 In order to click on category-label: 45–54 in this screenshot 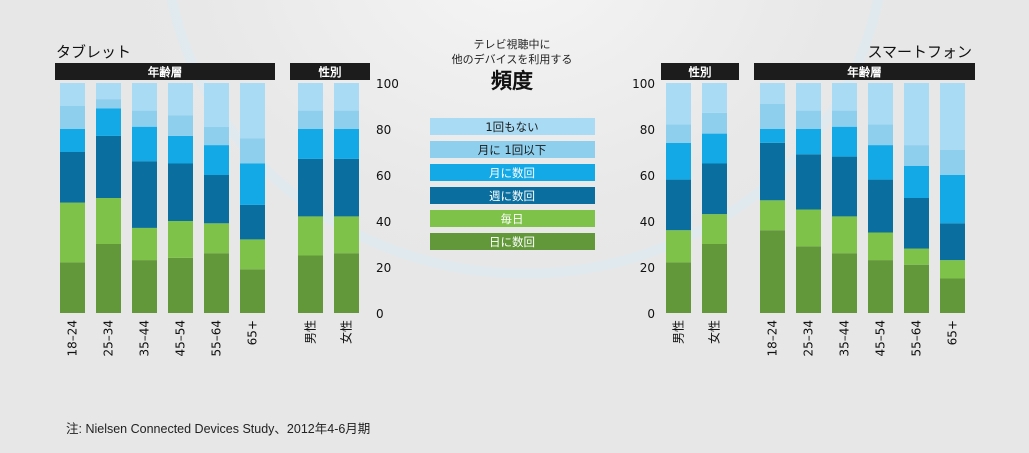, I will do `click(881, 338)`.